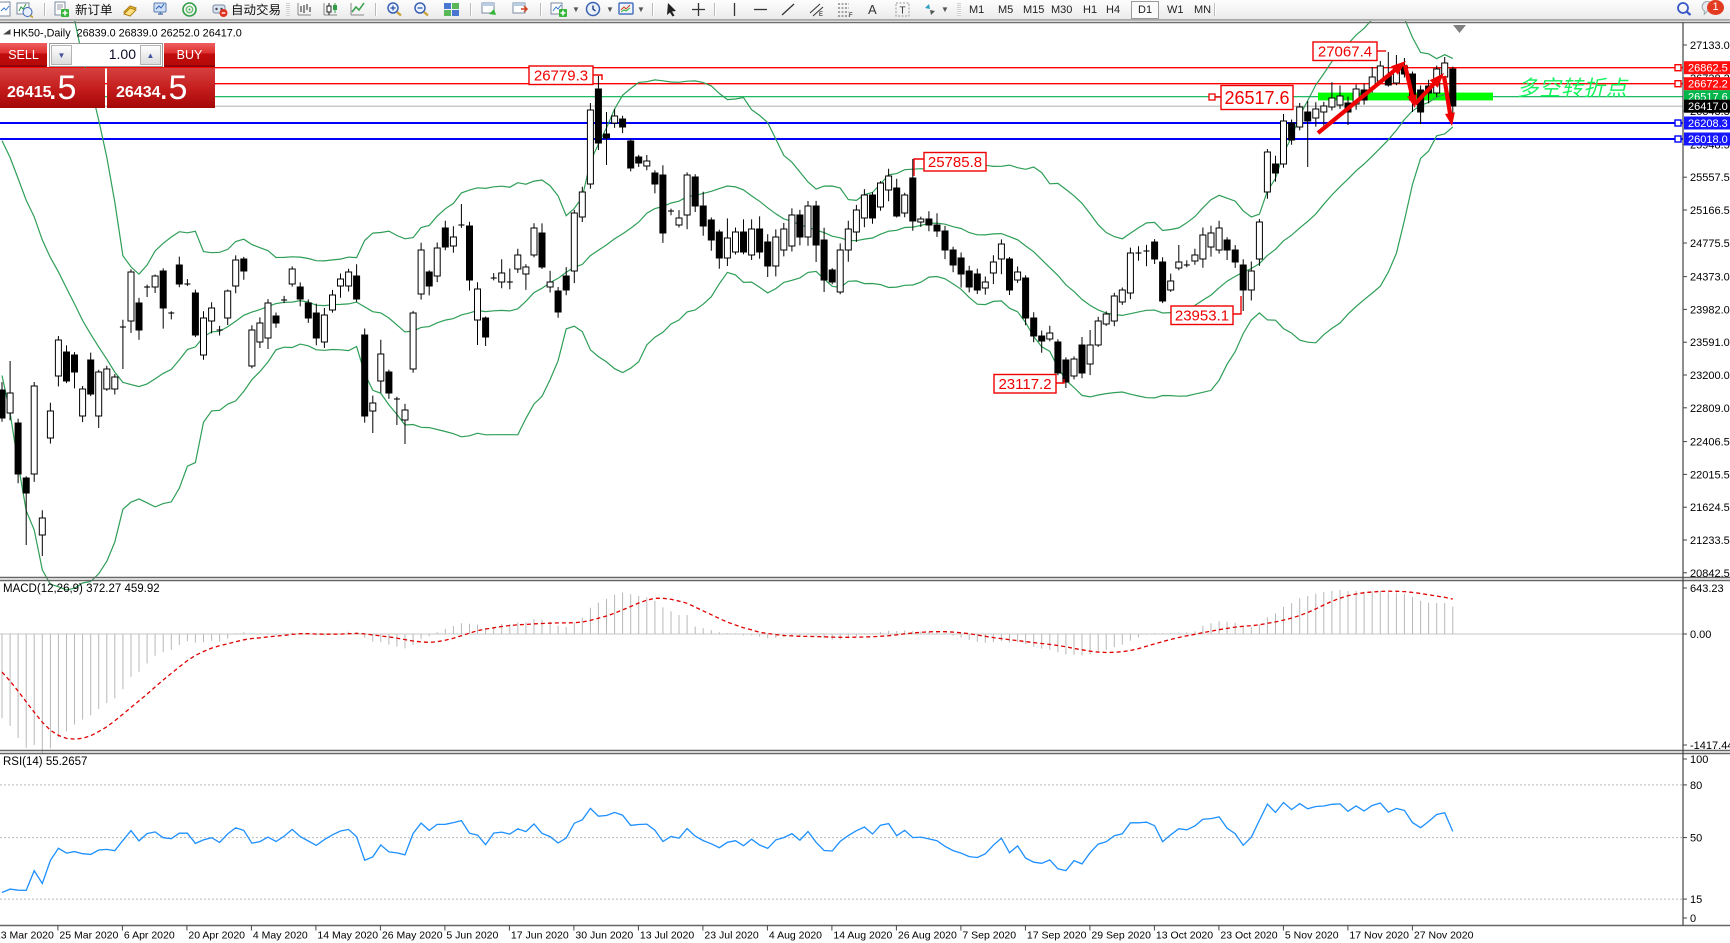 This screenshot has width=1730, height=943. What do you see at coordinates (280, 936) in the screenshot?
I see `svg-text: 4 May 2020` at bounding box center [280, 936].